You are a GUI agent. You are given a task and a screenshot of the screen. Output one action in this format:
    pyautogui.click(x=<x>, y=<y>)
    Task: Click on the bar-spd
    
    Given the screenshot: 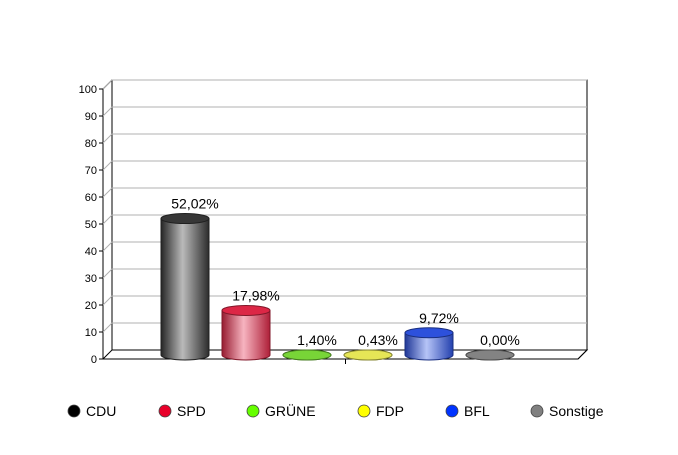 What is the action you would take?
    pyautogui.click(x=246, y=332)
    